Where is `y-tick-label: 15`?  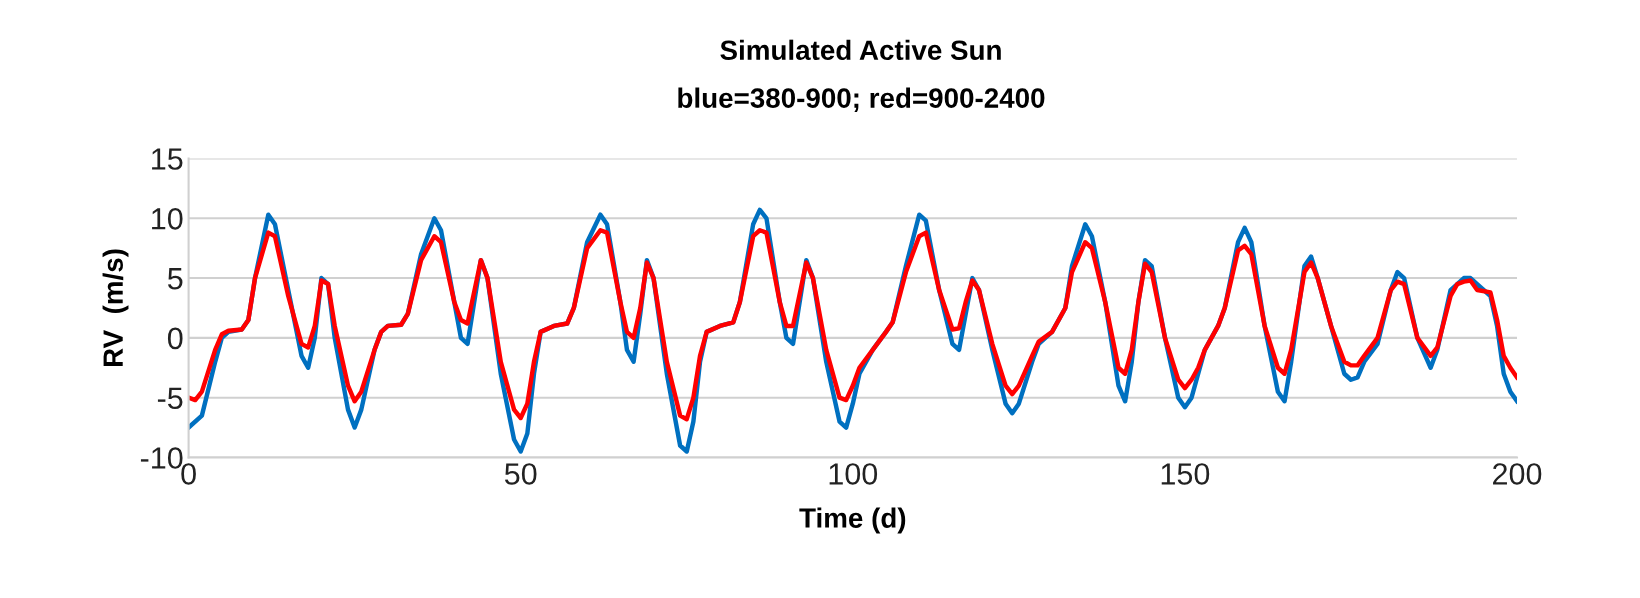 y-tick-label: 15 is located at coordinates (167, 159).